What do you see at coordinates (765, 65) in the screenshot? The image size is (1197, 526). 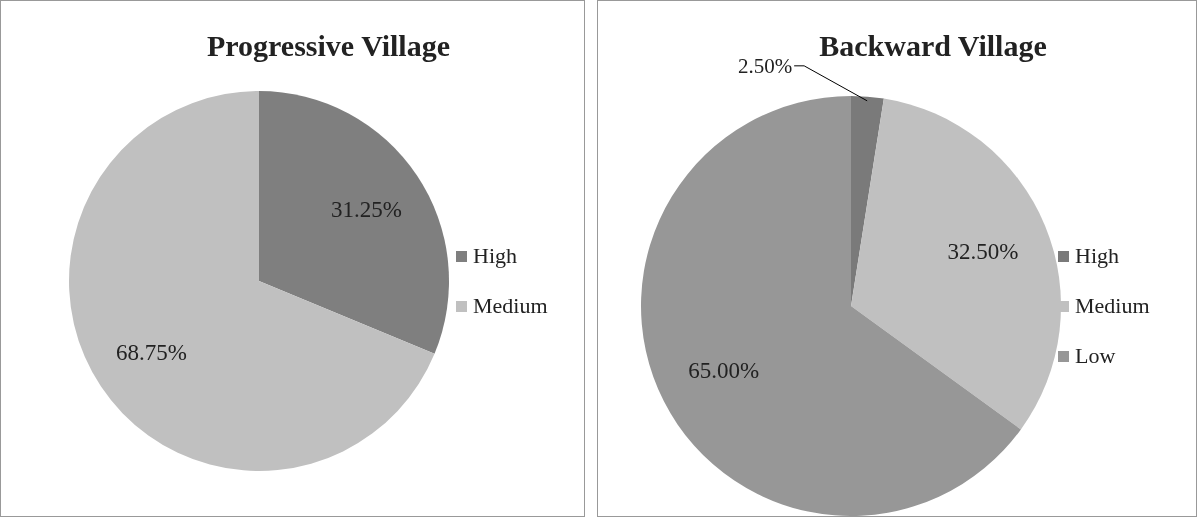 I see `data-label: 2.50%` at bounding box center [765, 65].